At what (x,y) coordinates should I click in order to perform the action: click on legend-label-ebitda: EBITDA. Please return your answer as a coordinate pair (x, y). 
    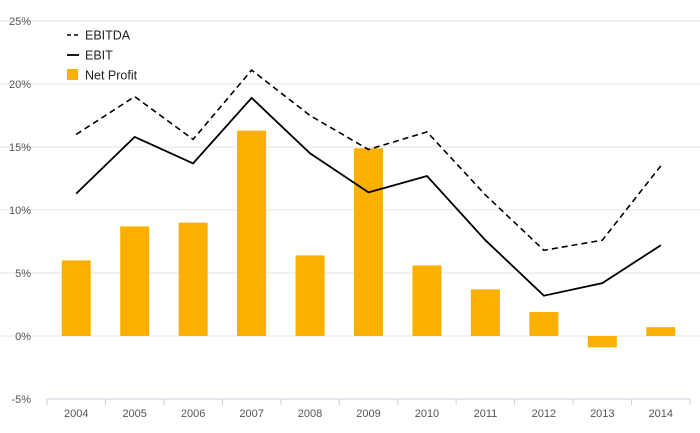
    Looking at the image, I should click on (108, 36).